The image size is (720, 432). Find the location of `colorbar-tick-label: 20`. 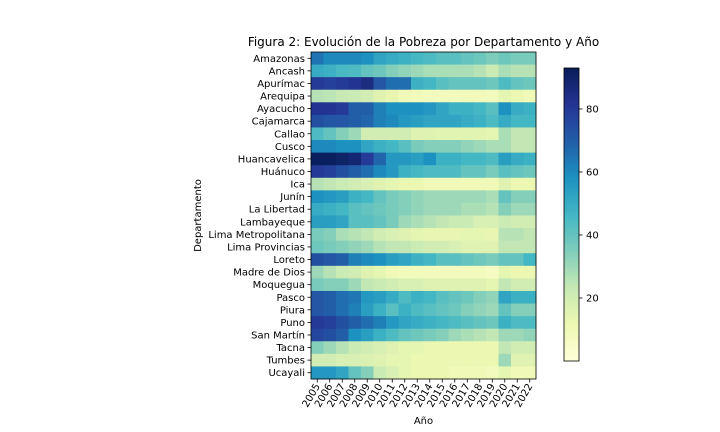

colorbar-tick-label: 20 is located at coordinates (592, 298).